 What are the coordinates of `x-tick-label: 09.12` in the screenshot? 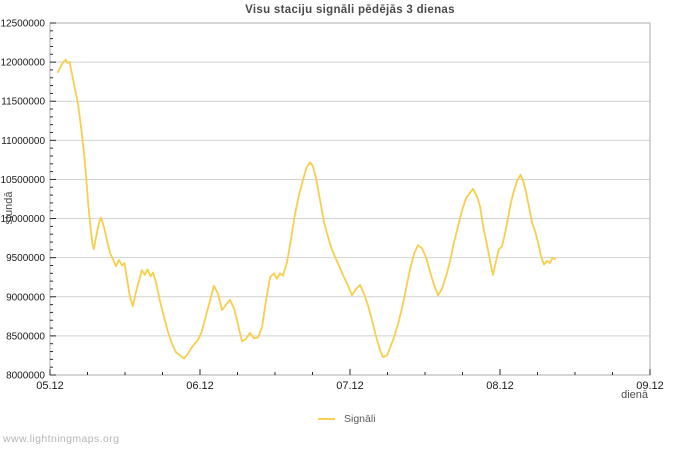 It's located at (650, 386).